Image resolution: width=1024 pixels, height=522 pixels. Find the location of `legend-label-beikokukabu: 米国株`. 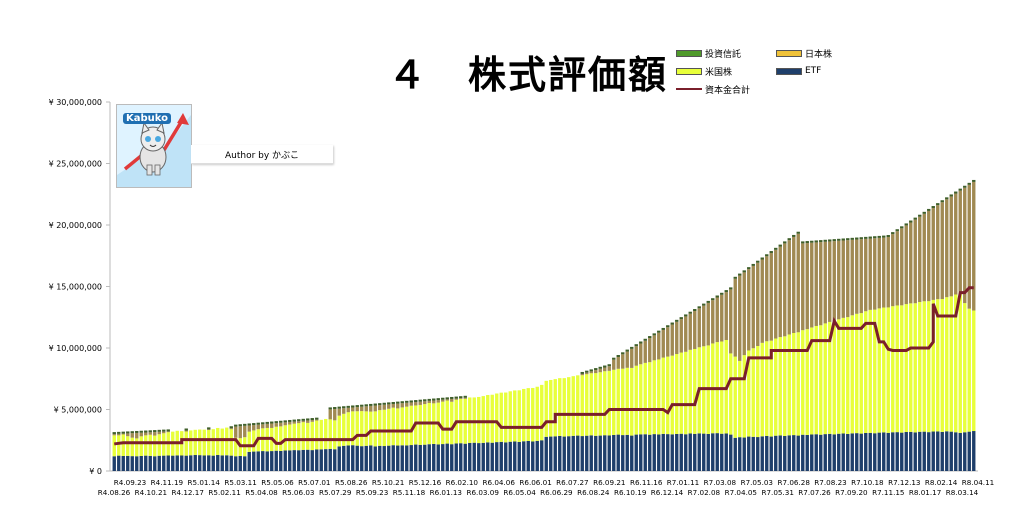

legend-label-beikokukabu: 米国株 is located at coordinates (719, 72).